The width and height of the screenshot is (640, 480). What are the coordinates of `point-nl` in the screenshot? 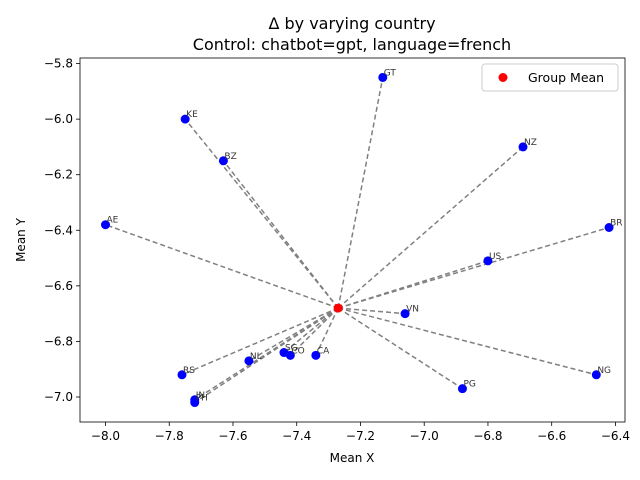 It's located at (249, 361).